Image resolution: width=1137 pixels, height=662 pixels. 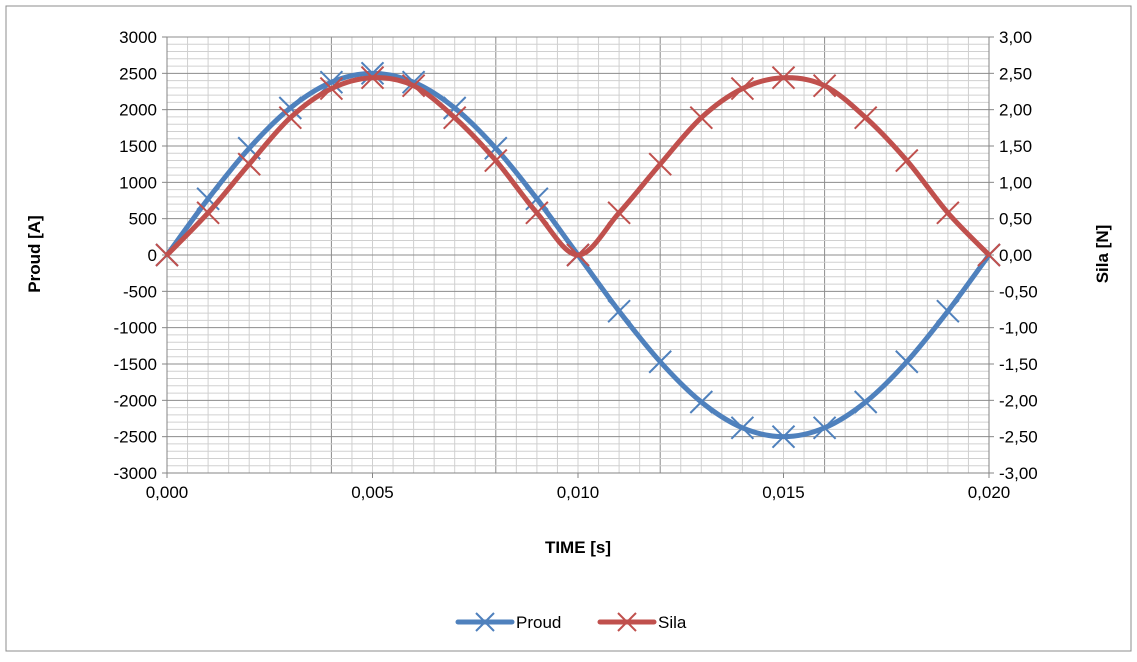 I want to click on x-tick-label: 0,005, so click(x=372, y=492).